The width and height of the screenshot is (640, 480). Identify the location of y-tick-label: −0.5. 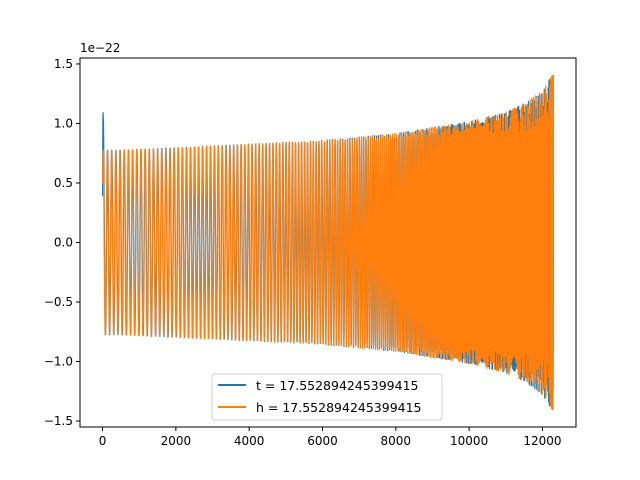
(58, 302).